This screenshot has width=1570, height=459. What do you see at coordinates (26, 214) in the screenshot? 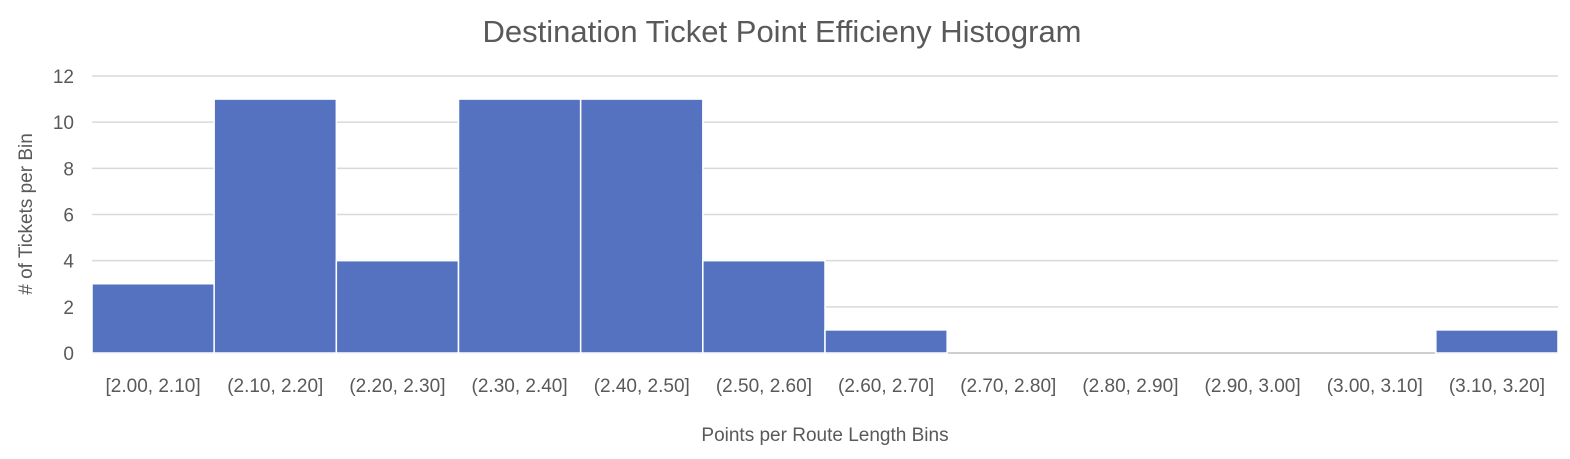
I see `y-axis-title: # of Tickets per Bin` at bounding box center [26, 214].